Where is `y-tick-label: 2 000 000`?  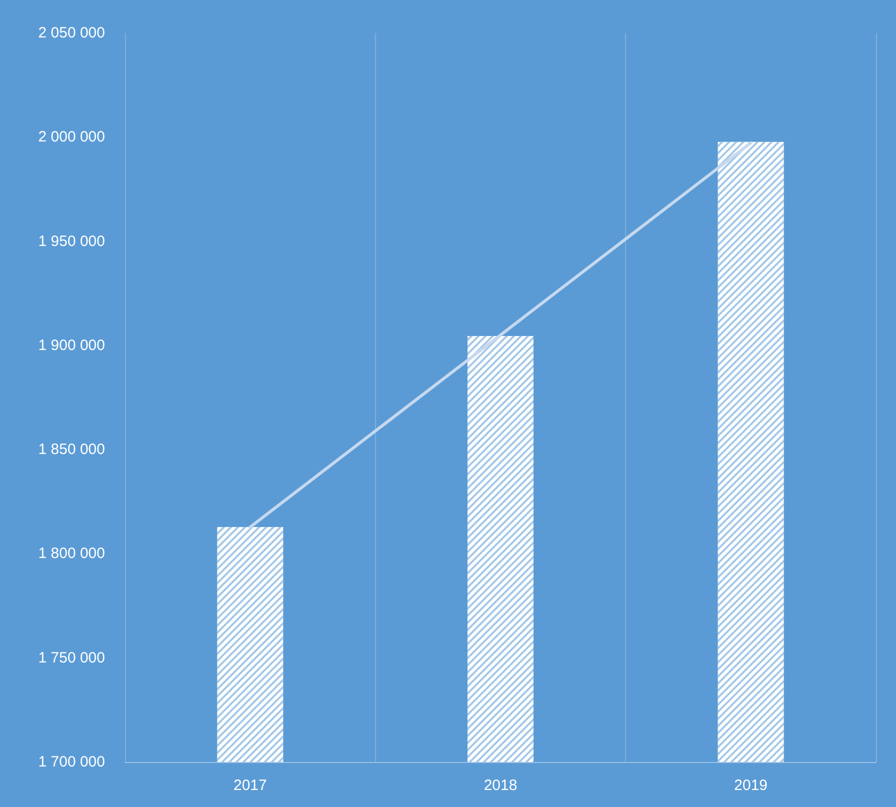
y-tick-label: 2 000 000 is located at coordinates (71, 137).